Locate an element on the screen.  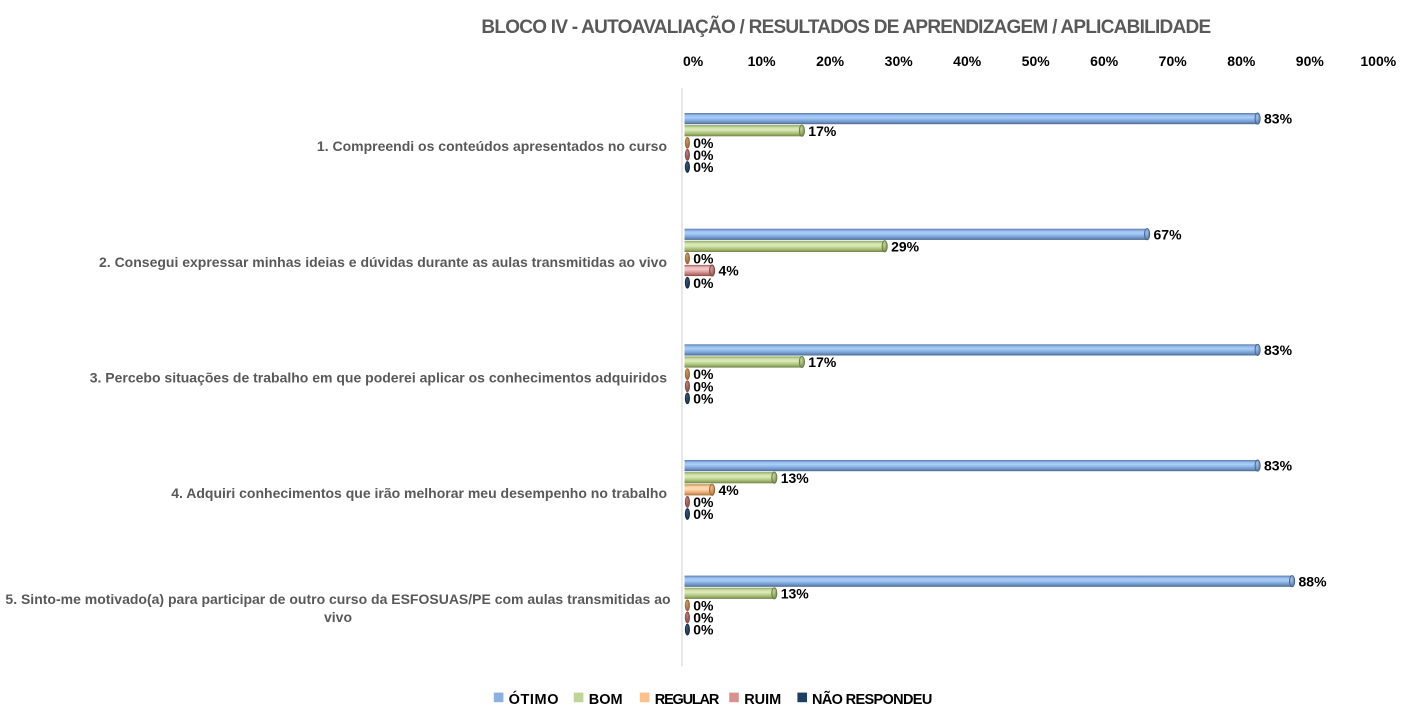
svg-text: 80% is located at coordinates (1241, 61).